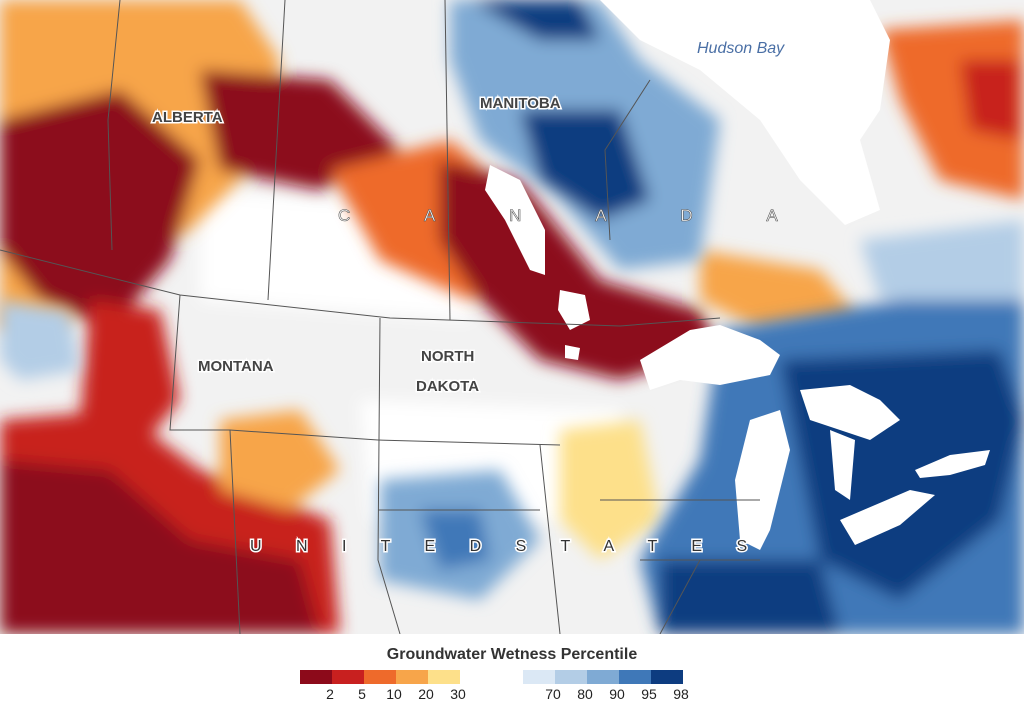 The image size is (1024, 720). I want to click on legend-tick-wet-98: 98, so click(681, 694).